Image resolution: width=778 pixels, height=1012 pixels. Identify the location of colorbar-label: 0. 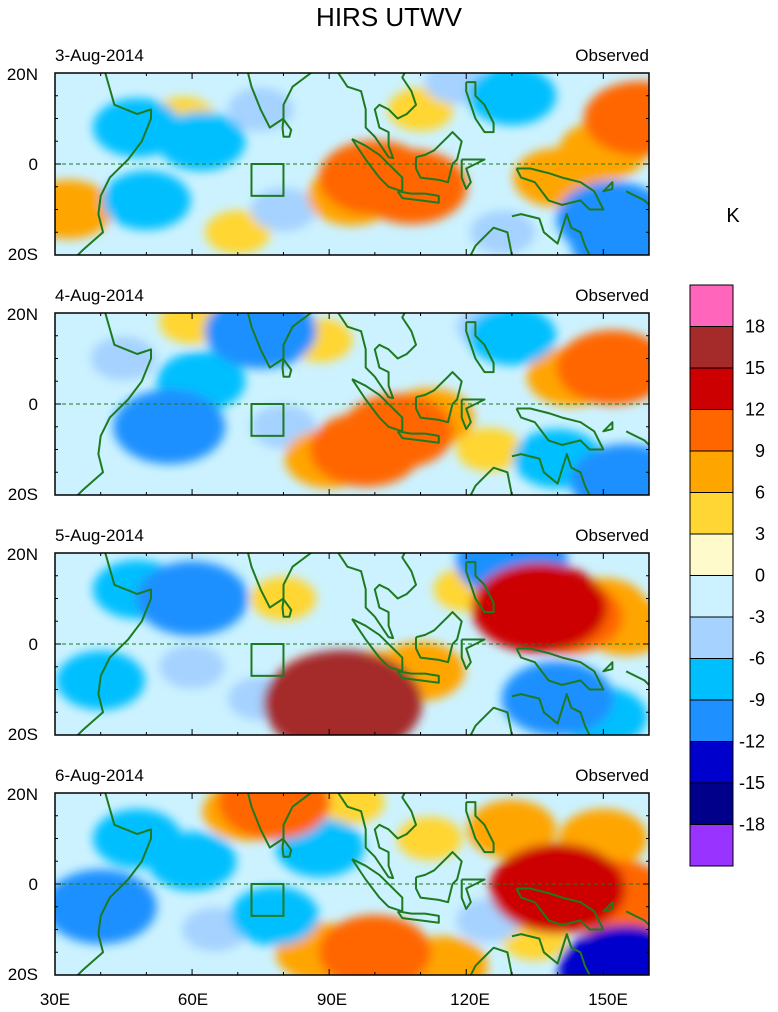
(760, 576).